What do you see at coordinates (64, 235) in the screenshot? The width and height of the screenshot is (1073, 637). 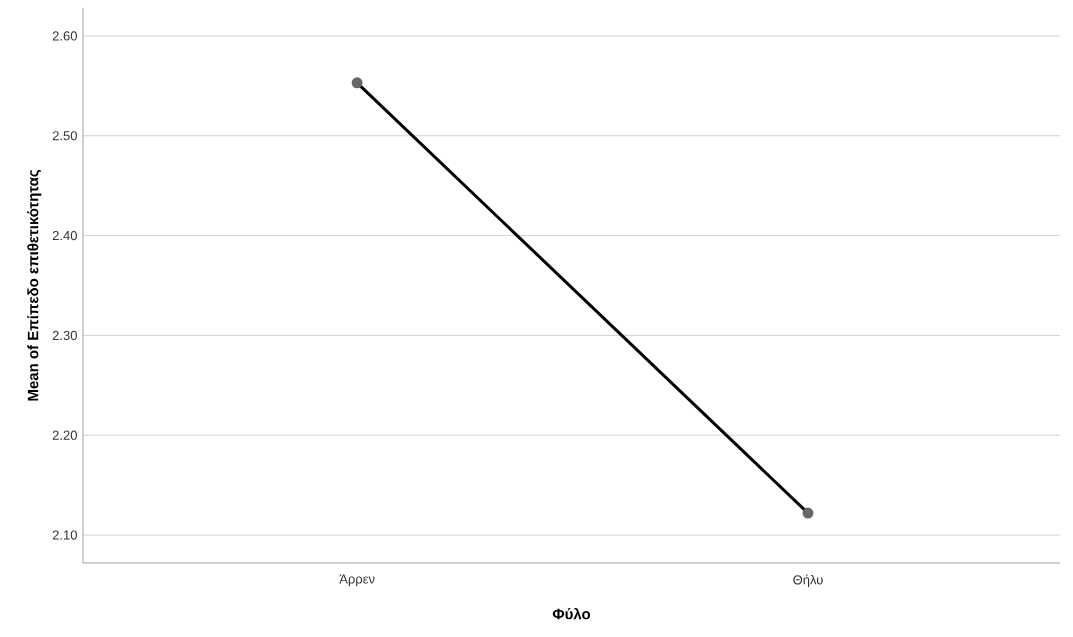 I see `y-tick-label: 2.40` at bounding box center [64, 235].